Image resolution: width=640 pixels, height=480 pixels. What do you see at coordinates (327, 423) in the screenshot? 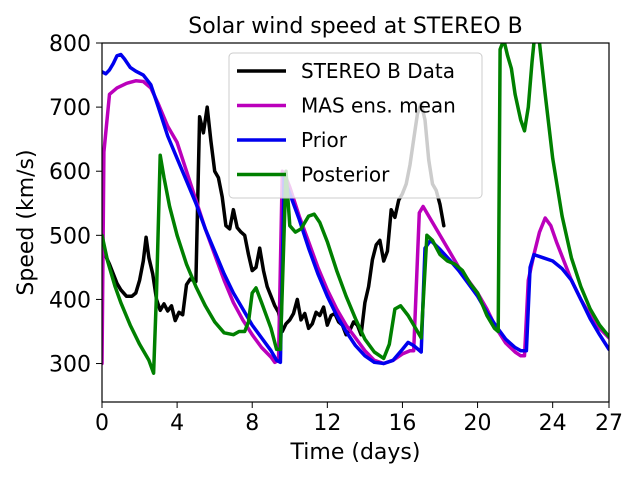
I see `x-tick-label: 12` at bounding box center [327, 423].